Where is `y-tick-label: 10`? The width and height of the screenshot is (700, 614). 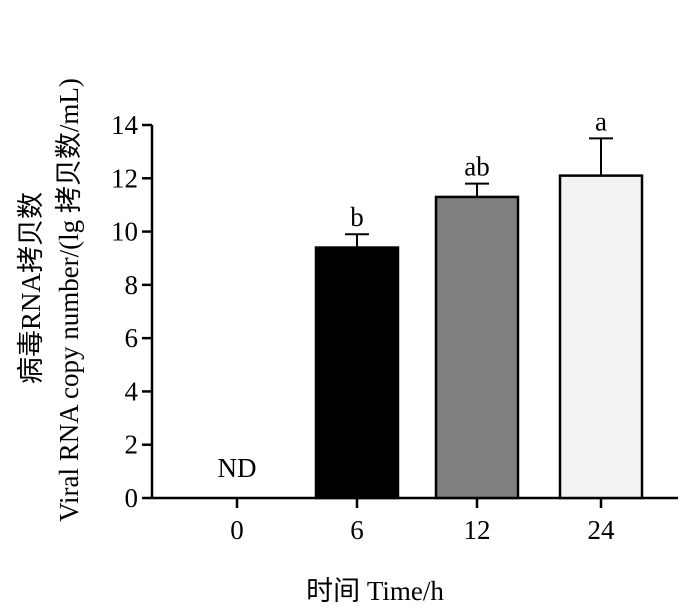 y-tick-label: 10 is located at coordinates (124, 232).